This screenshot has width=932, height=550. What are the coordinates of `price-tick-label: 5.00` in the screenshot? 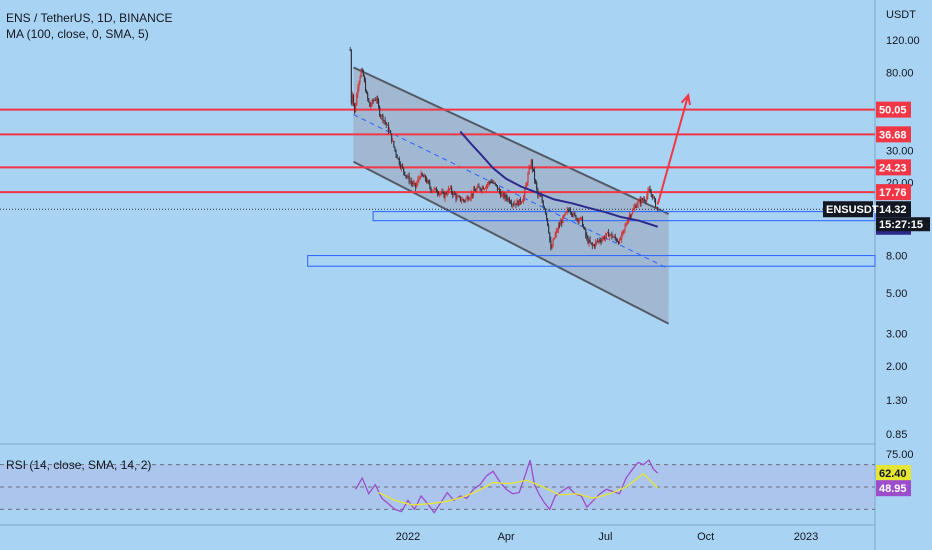 It's located at (896, 294).